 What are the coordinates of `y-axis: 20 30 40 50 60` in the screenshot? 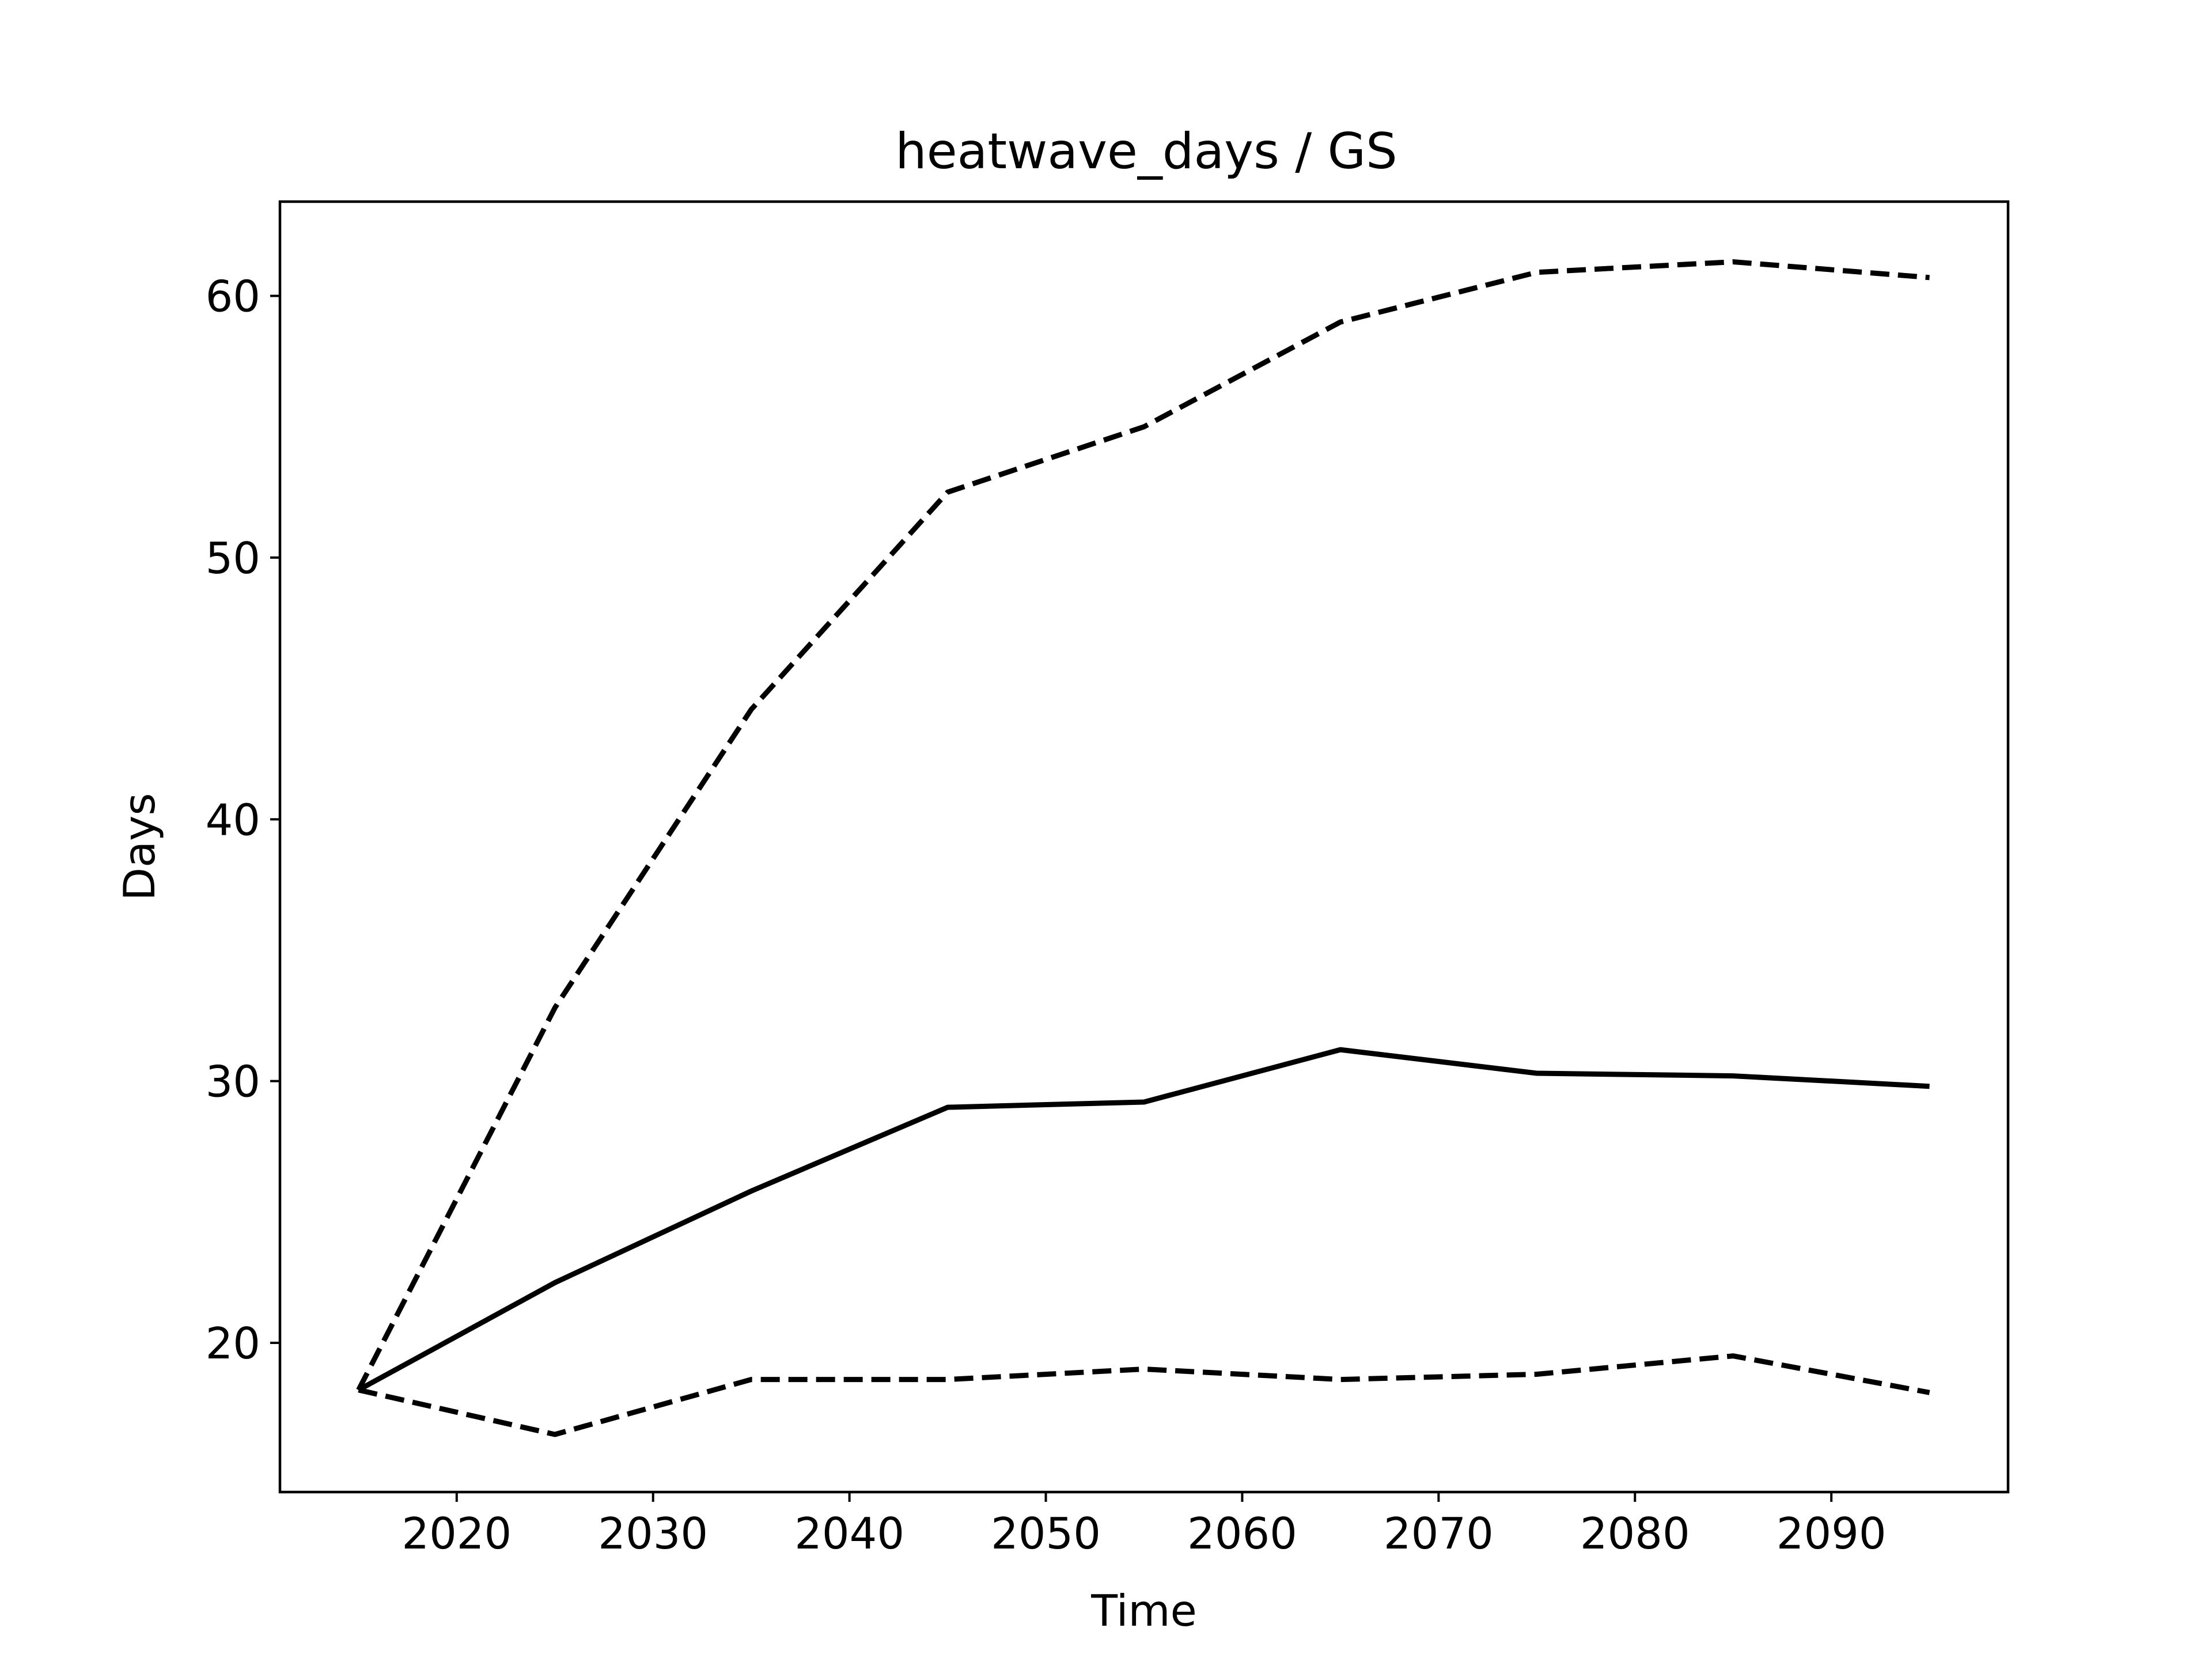 It's located at (243, 820).